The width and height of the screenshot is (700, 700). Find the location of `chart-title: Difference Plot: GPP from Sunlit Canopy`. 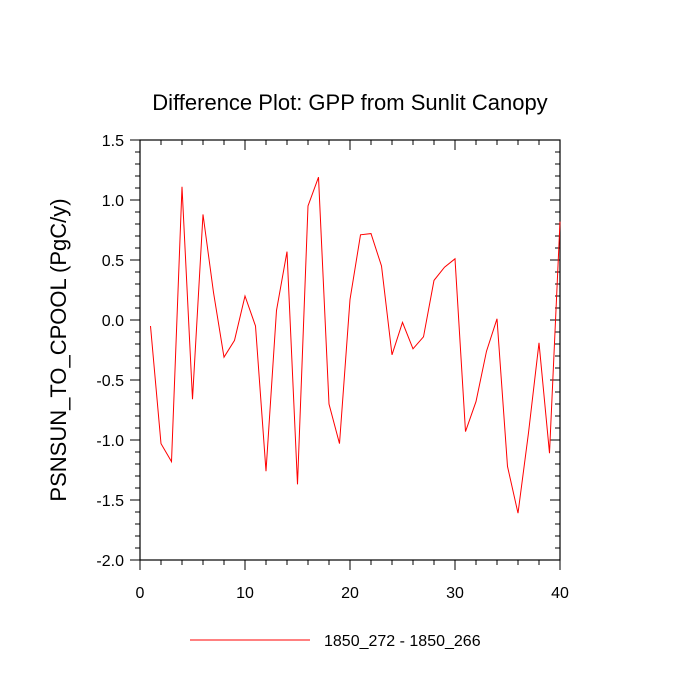

chart-title: Difference Plot: GPP from Sunlit Canopy is located at coordinates (349, 102).